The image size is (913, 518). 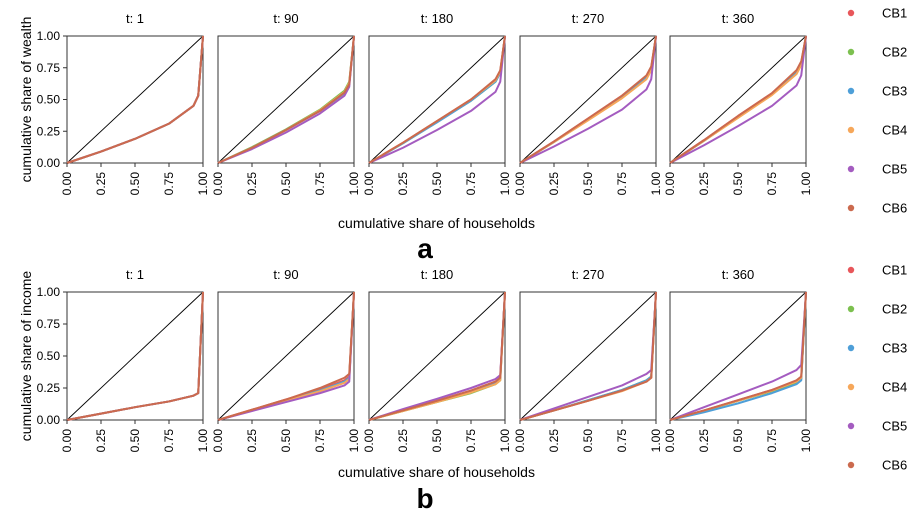 What do you see at coordinates (894, 426) in the screenshot?
I see `legend-label: CB5` at bounding box center [894, 426].